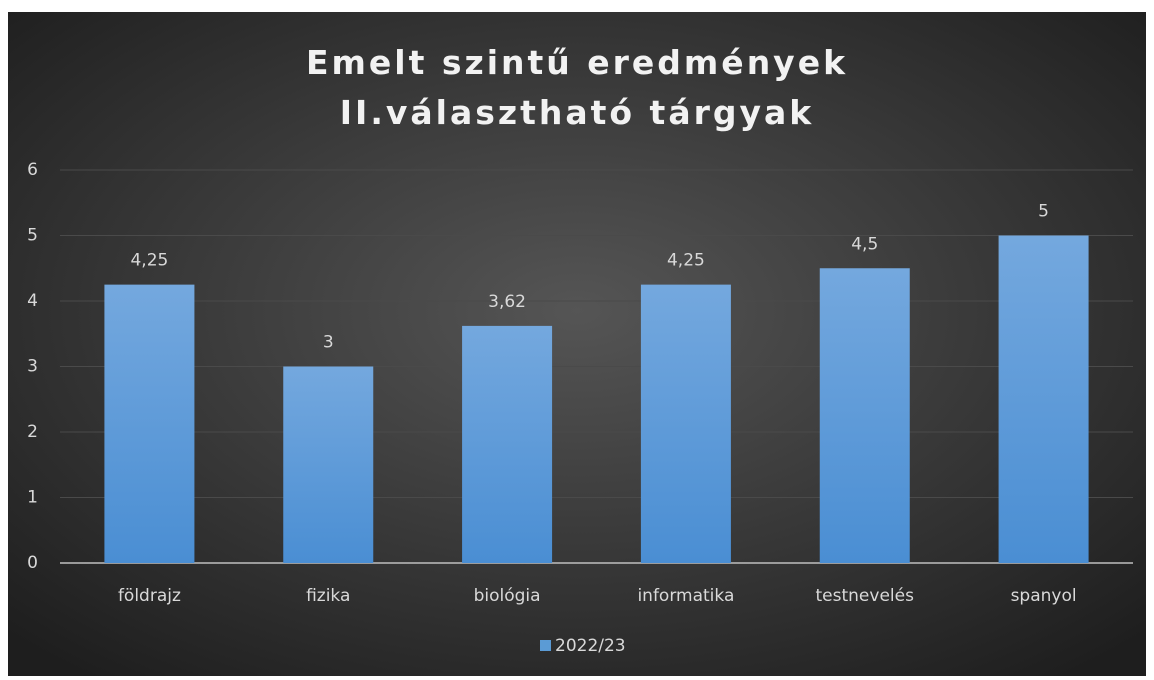 Image resolution: width=1154 pixels, height=680 pixels. I want to click on x-tick-label: testnevelés, so click(865, 596).